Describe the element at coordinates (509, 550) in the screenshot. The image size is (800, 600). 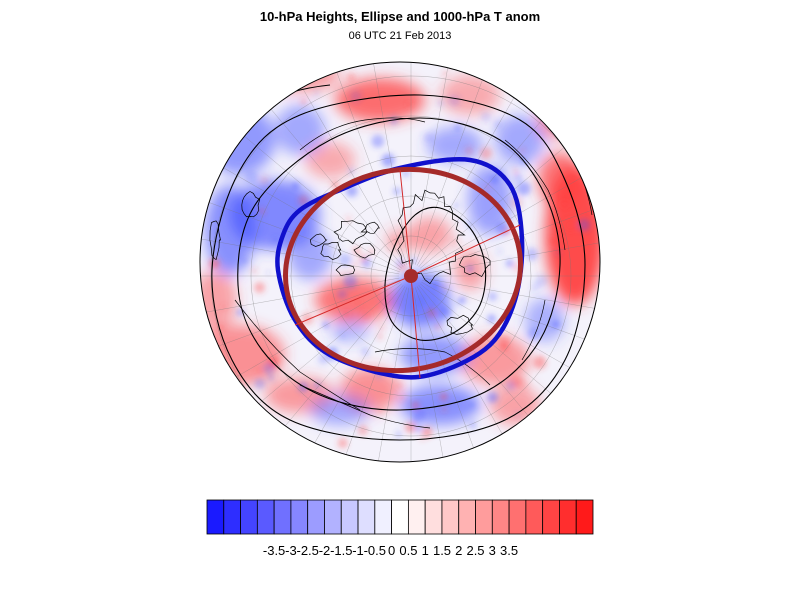
I see `colorbar-tick-label: 3.5` at that location.